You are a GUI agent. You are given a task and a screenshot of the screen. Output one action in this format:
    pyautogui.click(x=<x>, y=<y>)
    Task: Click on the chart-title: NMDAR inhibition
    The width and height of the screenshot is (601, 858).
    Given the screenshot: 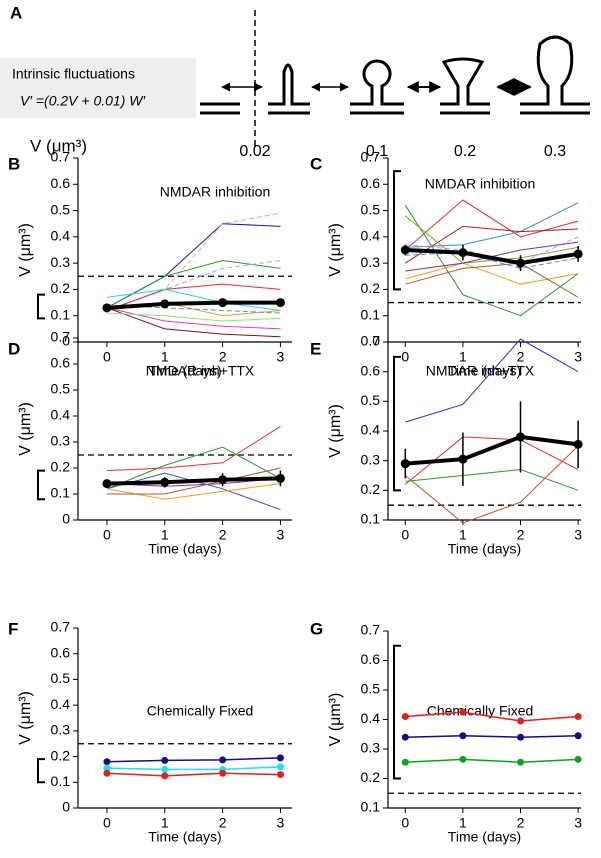 What is the action you would take?
    pyautogui.click(x=215, y=192)
    